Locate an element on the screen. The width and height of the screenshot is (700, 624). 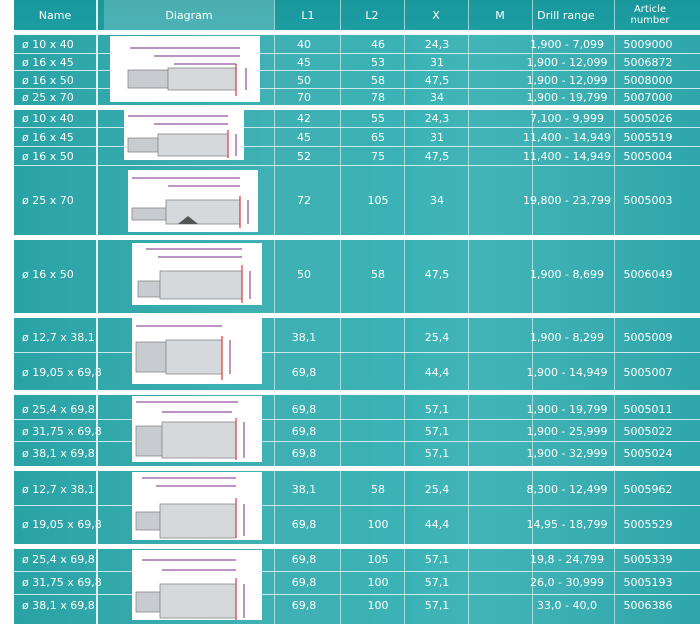
header-l2: L2 is located at coordinates (372, 15).